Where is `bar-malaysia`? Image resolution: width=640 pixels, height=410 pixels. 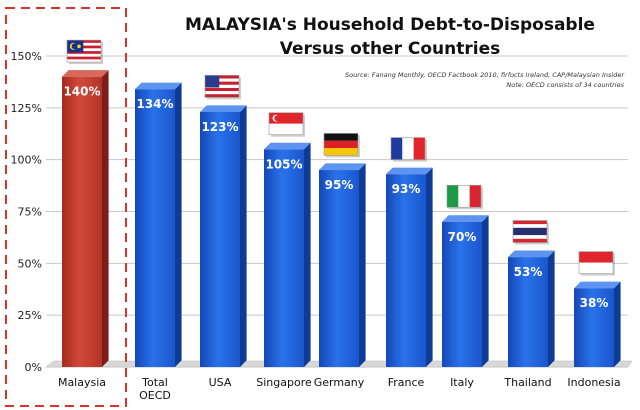
bar-malaysia is located at coordinates (85, 218).